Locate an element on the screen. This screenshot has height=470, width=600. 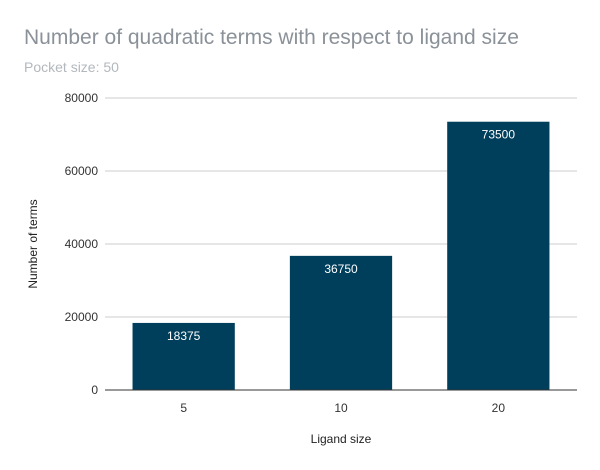
x-tick-label: 5 is located at coordinates (183, 408).